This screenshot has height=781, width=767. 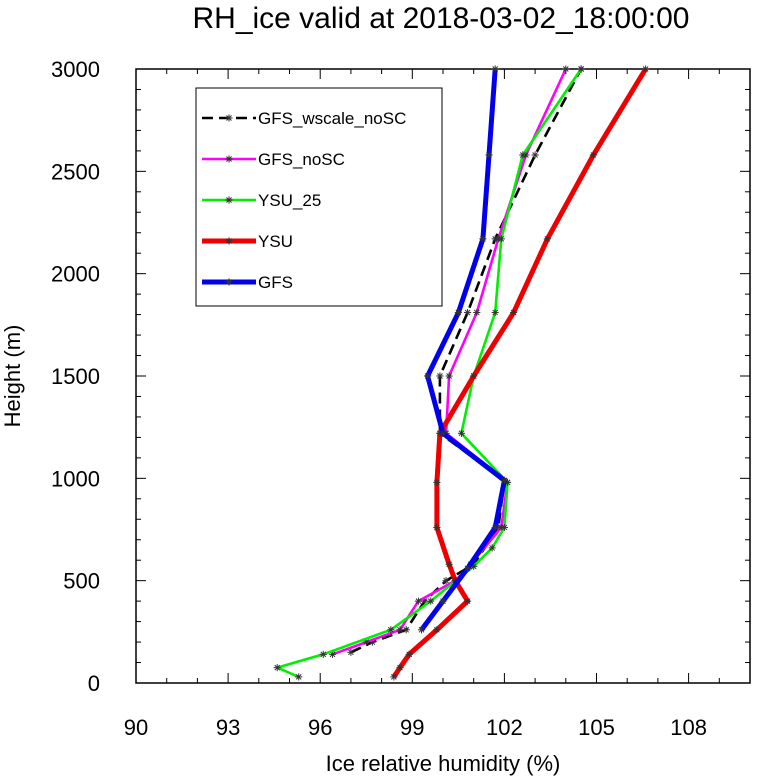 What do you see at coordinates (320, 727) in the screenshot?
I see `x-tick-label: 96` at bounding box center [320, 727].